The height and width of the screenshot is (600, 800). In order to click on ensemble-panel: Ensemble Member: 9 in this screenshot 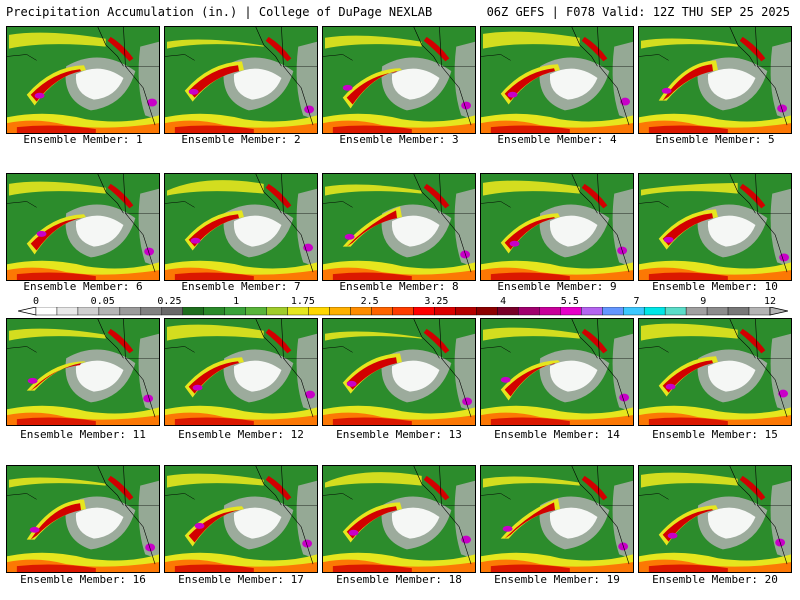, I will do `click(557, 233)`.